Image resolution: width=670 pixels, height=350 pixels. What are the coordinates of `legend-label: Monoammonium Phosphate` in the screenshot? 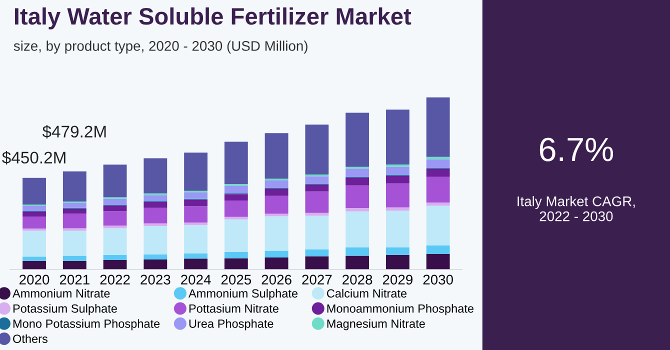 It's located at (400, 310).